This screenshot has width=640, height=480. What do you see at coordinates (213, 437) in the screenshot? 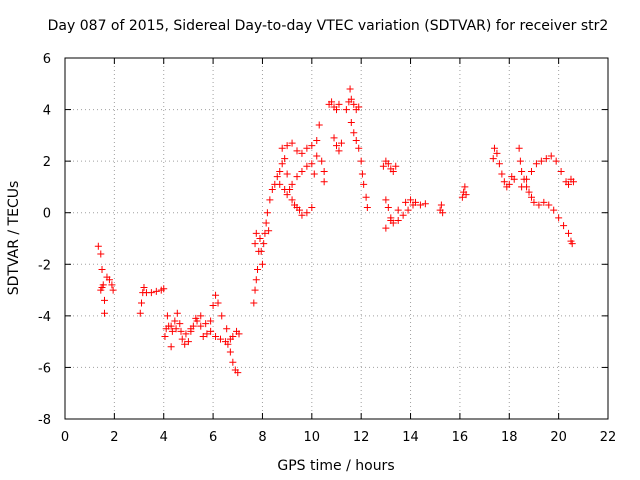
I see `x-tick-label: 6` at bounding box center [213, 437].